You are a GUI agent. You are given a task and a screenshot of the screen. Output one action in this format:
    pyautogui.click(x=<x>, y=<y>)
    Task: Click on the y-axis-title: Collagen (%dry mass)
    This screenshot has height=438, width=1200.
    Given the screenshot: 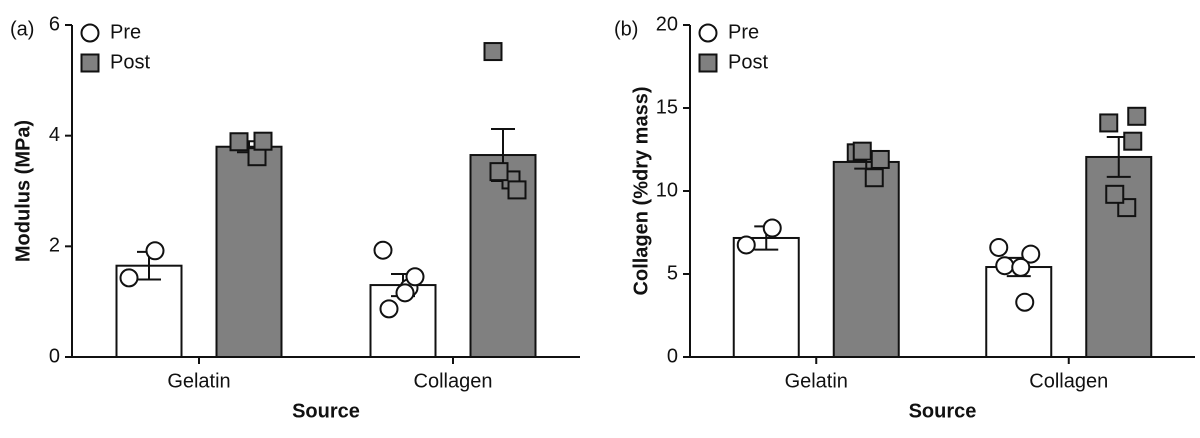 What is the action you would take?
    pyautogui.click(x=641, y=191)
    